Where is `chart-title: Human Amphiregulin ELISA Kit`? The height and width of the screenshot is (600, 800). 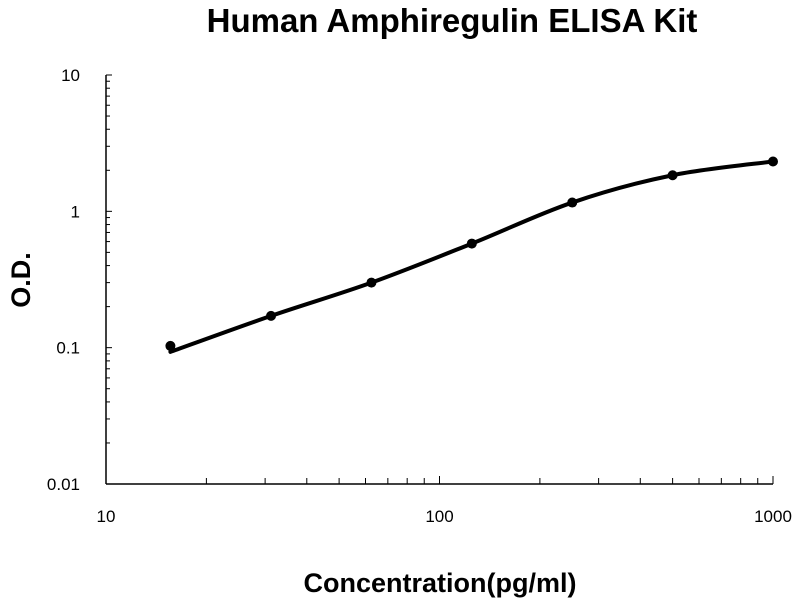
chart-title: Human Amphiregulin ELISA Kit is located at coordinates (452, 20).